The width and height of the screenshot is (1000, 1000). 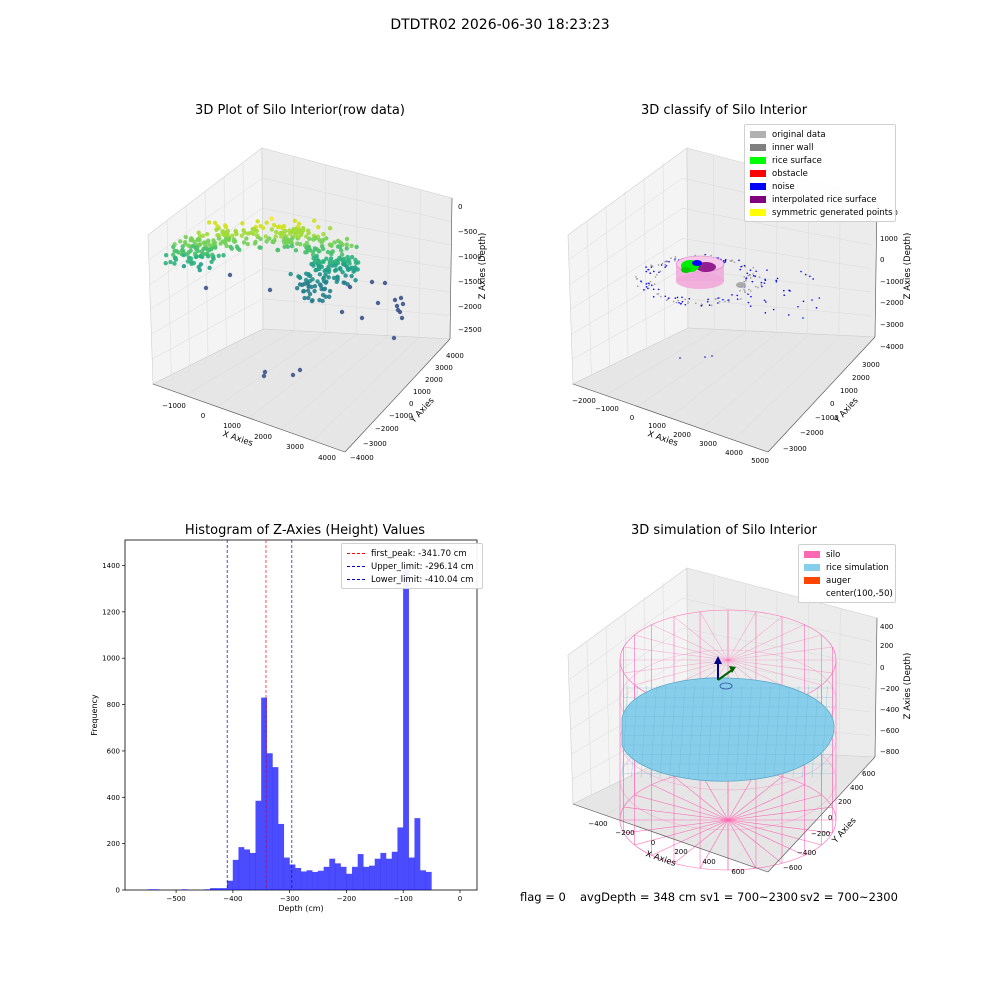 What do you see at coordinates (387, 429) in the screenshot?
I see `p1-ytick: −2000` at bounding box center [387, 429].